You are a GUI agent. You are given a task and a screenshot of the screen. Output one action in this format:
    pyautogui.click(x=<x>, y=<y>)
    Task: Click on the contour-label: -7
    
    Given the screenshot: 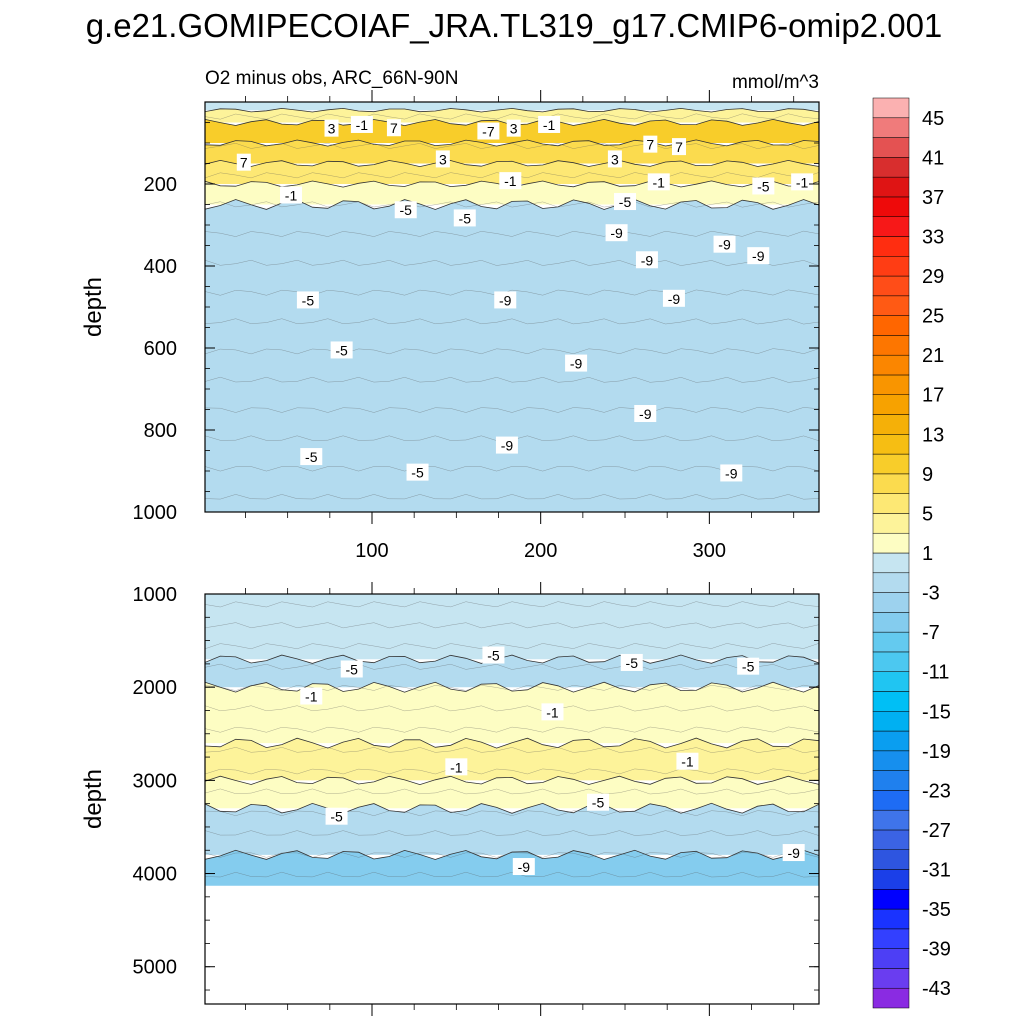 What is the action you would take?
    pyautogui.click(x=488, y=131)
    